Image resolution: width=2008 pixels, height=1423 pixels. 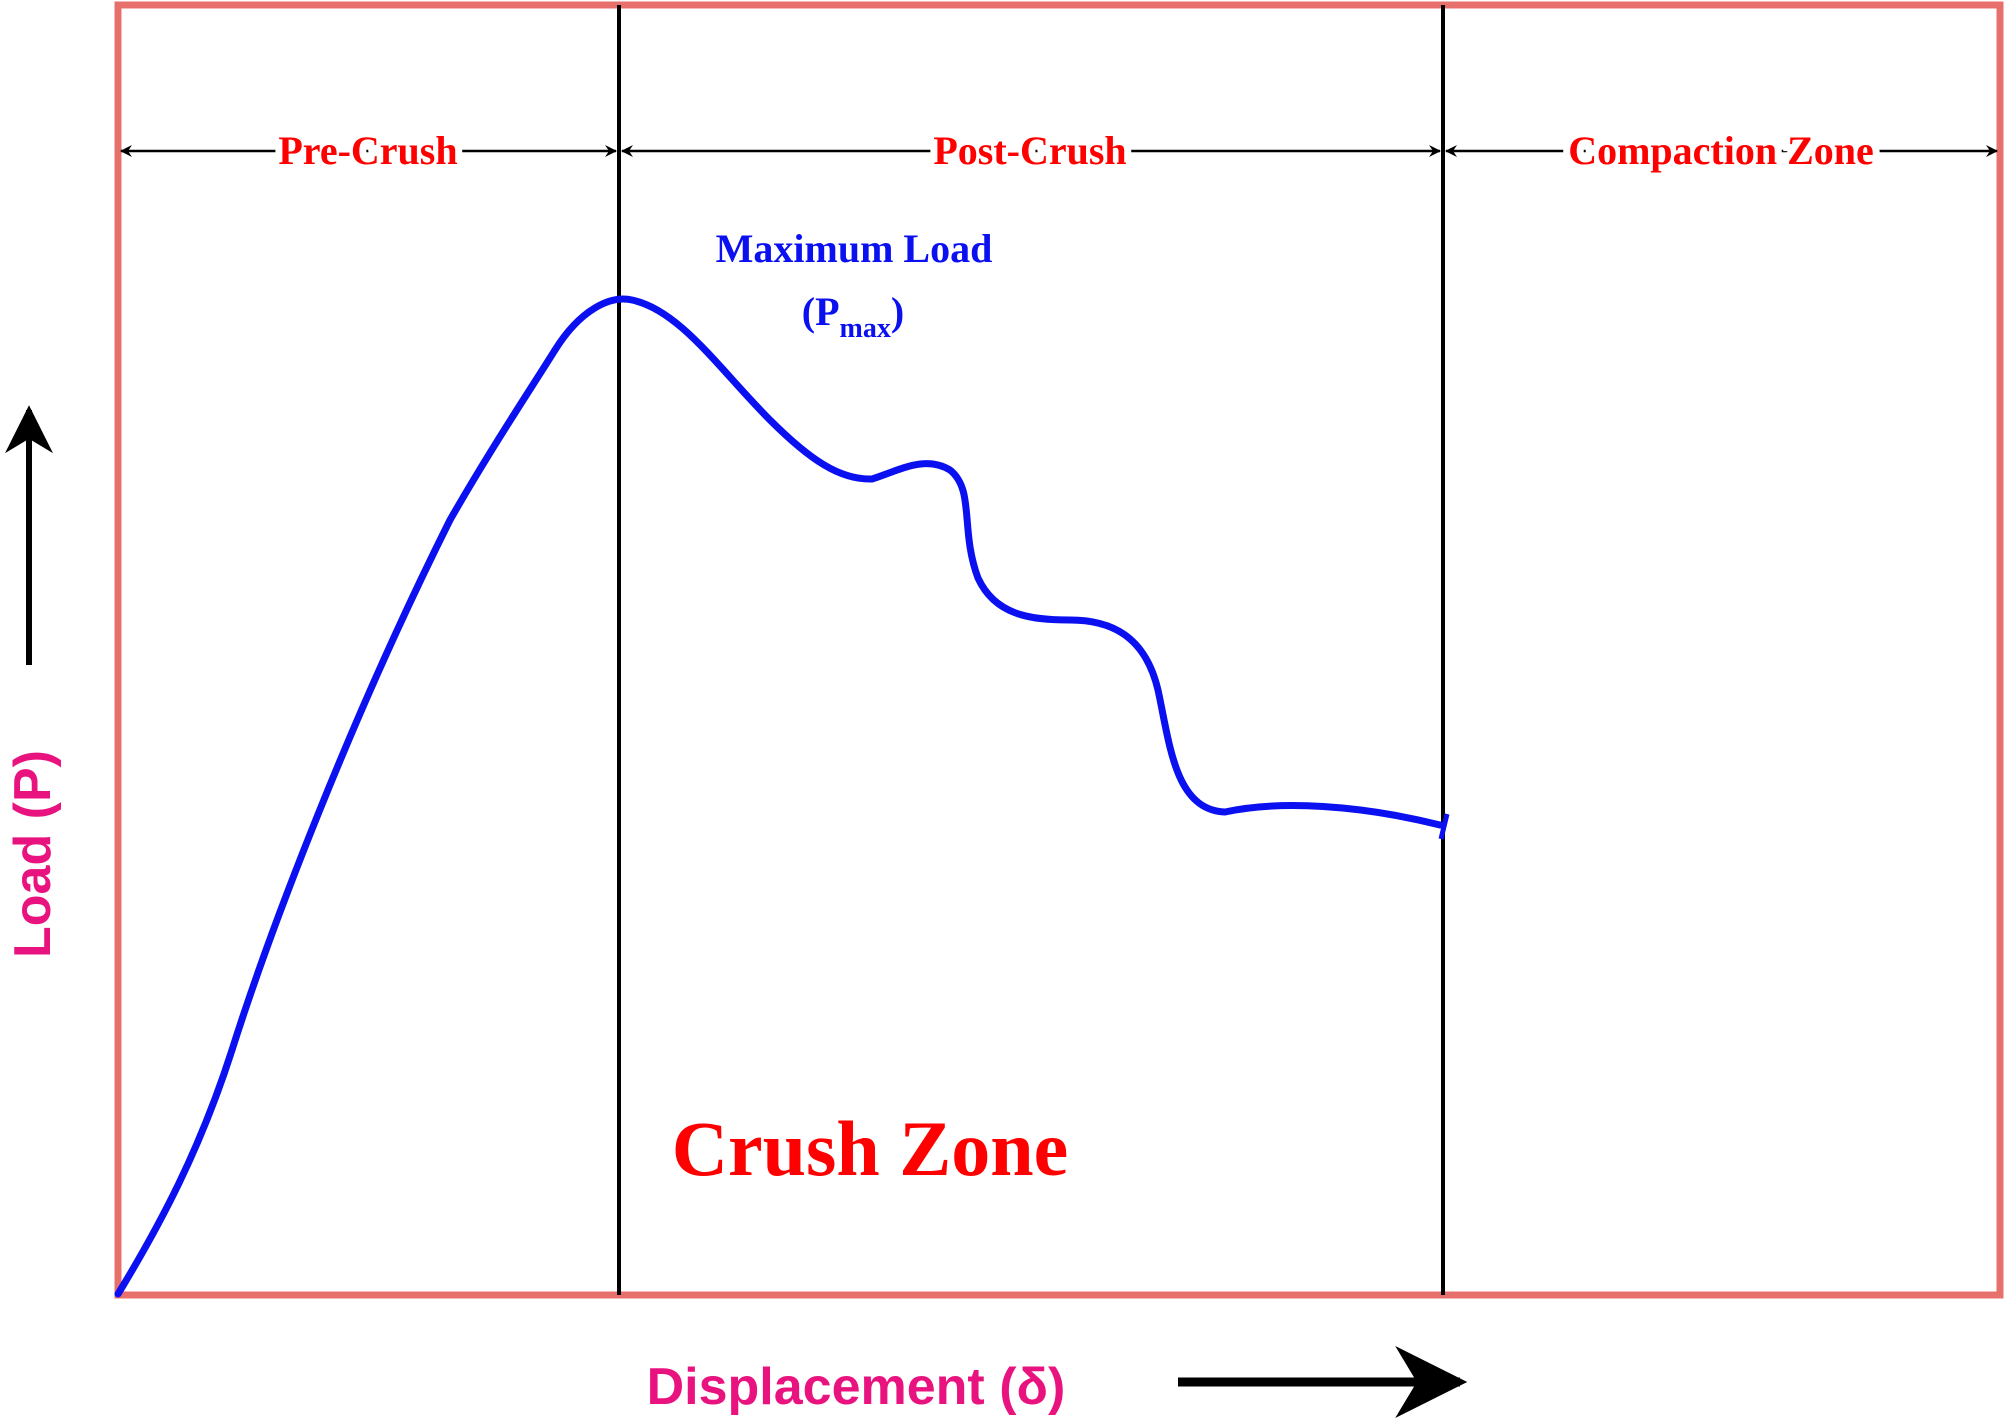 What do you see at coordinates (856, 1387) in the screenshot?
I see `x-axis-label: Displacement (δ)` at bounding box center [856, 1387].